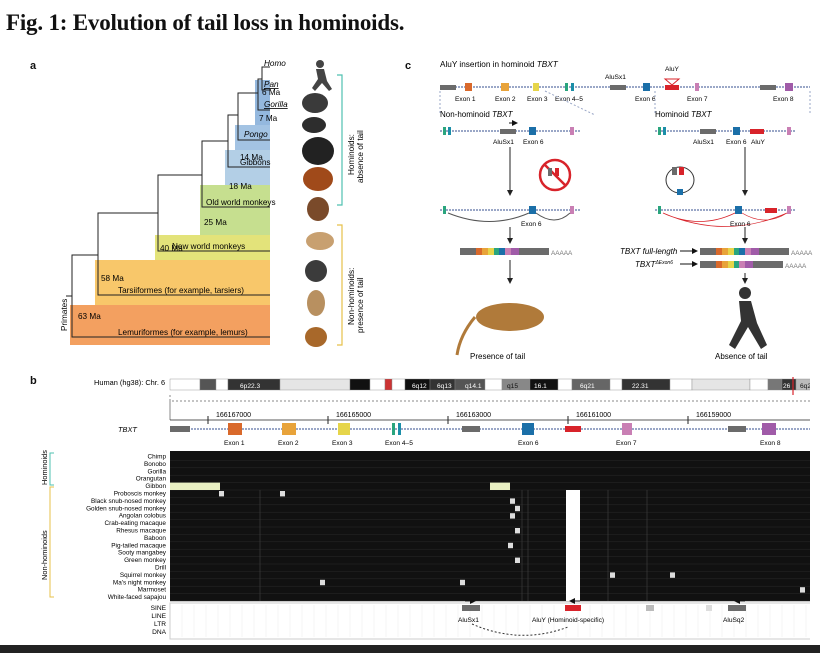 The image size is (820, 653). What do you see at coordinates (796, 266) in the screenshot?
I see `h-poly-a-delta: AAAAA` at bounding box center [796, 266].